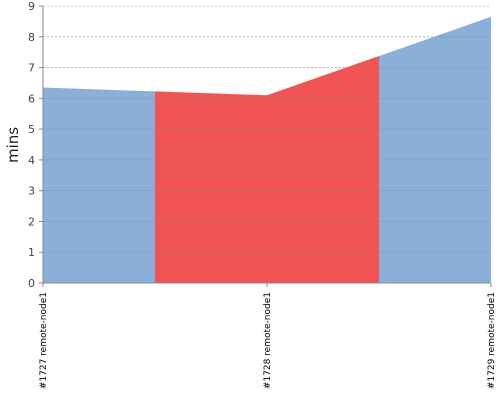  What do you see at coordinates (31, 283) in the screenshot?
I see `y-tick-label: 0` at bounding box center [31, 283].